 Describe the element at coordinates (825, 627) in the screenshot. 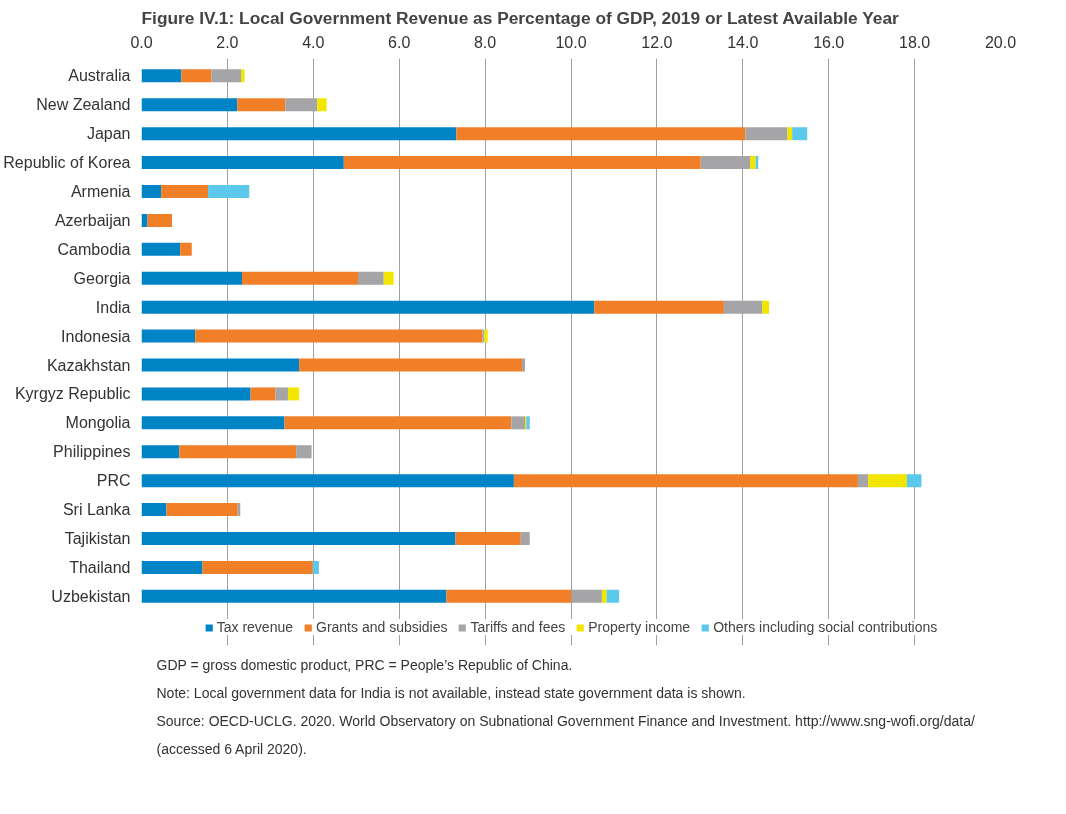

I see `legend-label: Others including social contributions` at that location.